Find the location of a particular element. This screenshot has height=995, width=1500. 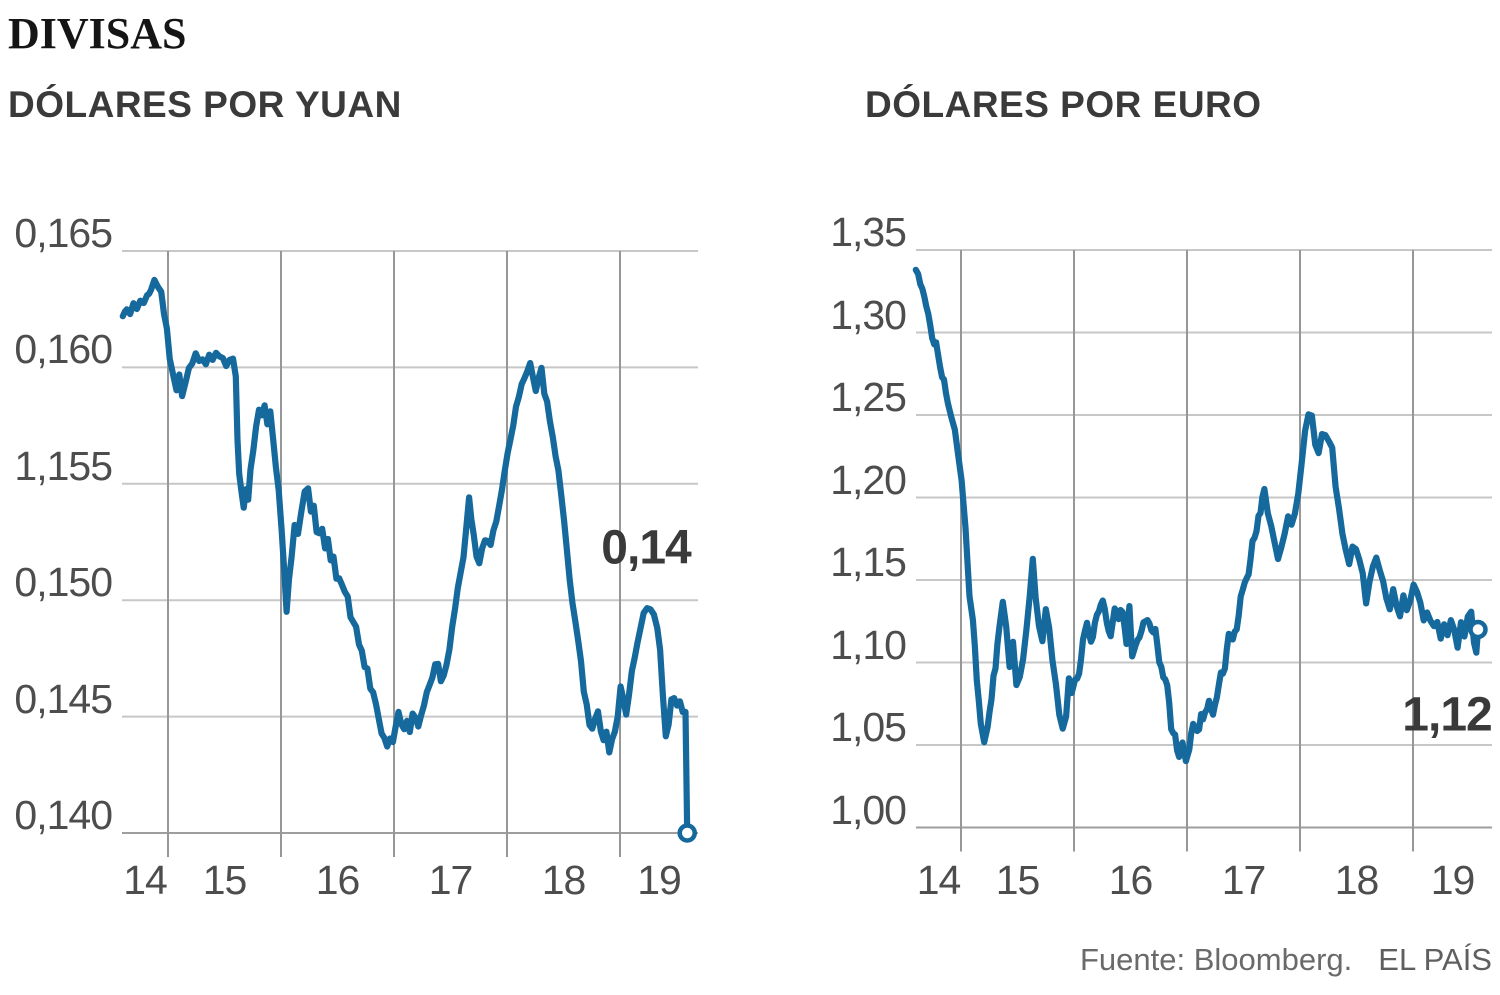

last-value-label-yuan: 0,14 is located at coordinates (646, 548).